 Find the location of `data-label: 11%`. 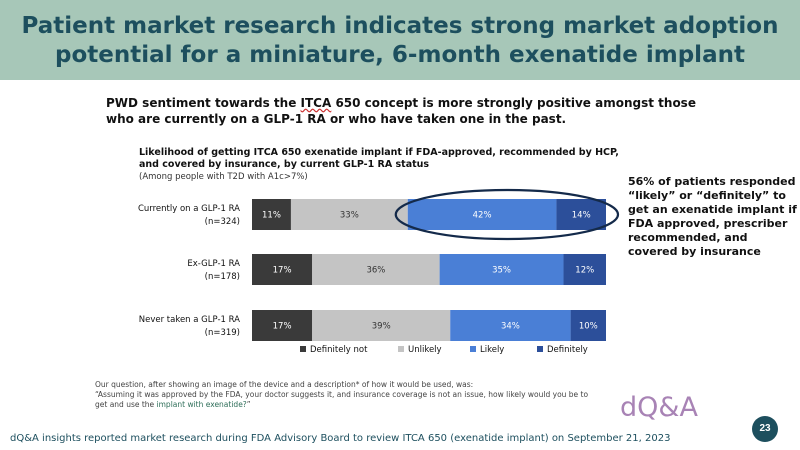

data-label: 11% is located at coordinates (271, 216).